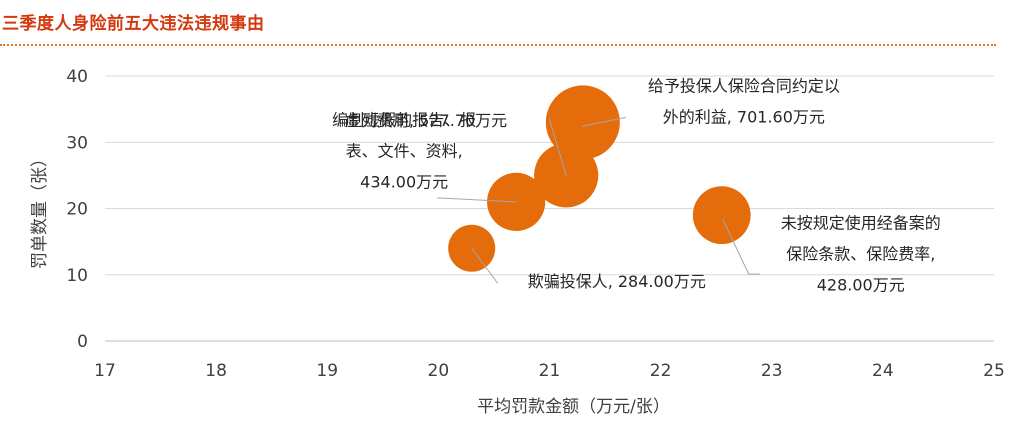  What do you see at coordinates (439, 371) in the screenshot?
I see `x-tick-label: 20` at bounding box center [439, 371].